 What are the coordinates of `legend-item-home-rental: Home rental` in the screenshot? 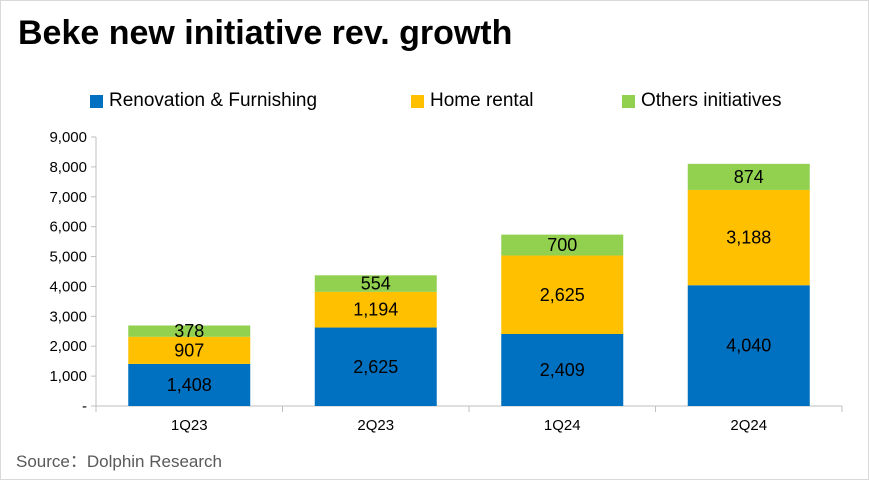 It's located at (472, 101).